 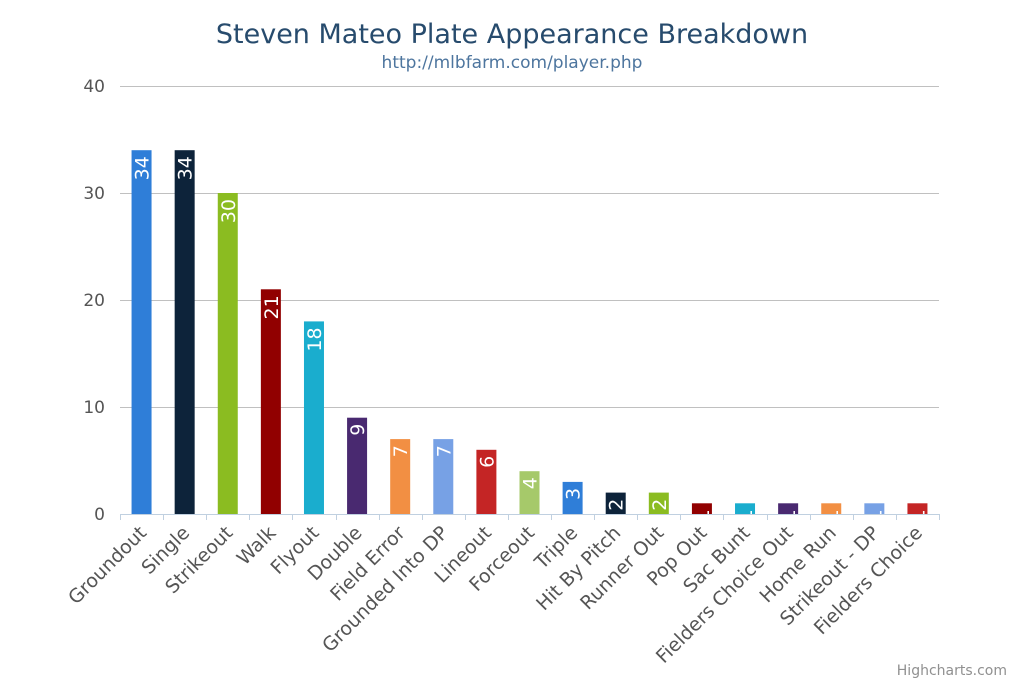 I want to click on credits-link: Highcharts.com, so click(x=952, y=671).